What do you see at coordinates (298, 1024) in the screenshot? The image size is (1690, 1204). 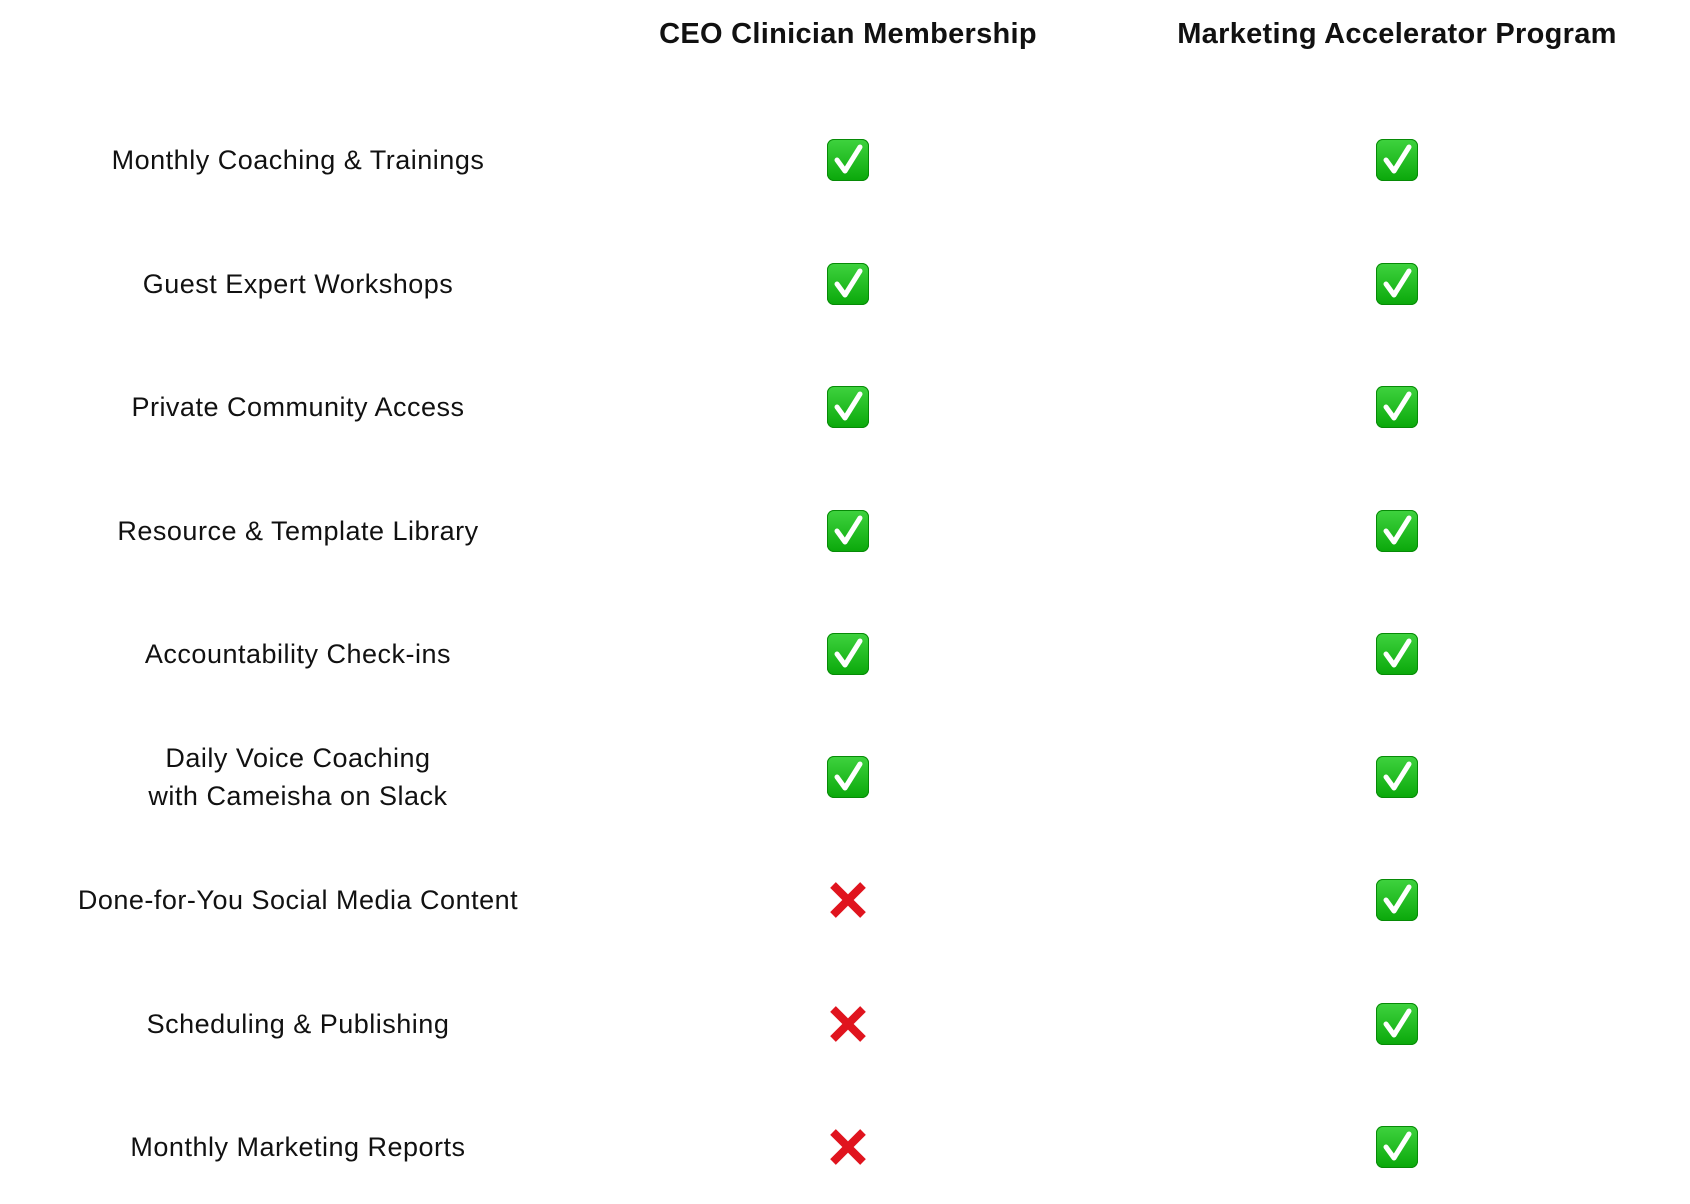 I see `feature-label: Scheduling & Publishing` at bounding box center [298, 1024].